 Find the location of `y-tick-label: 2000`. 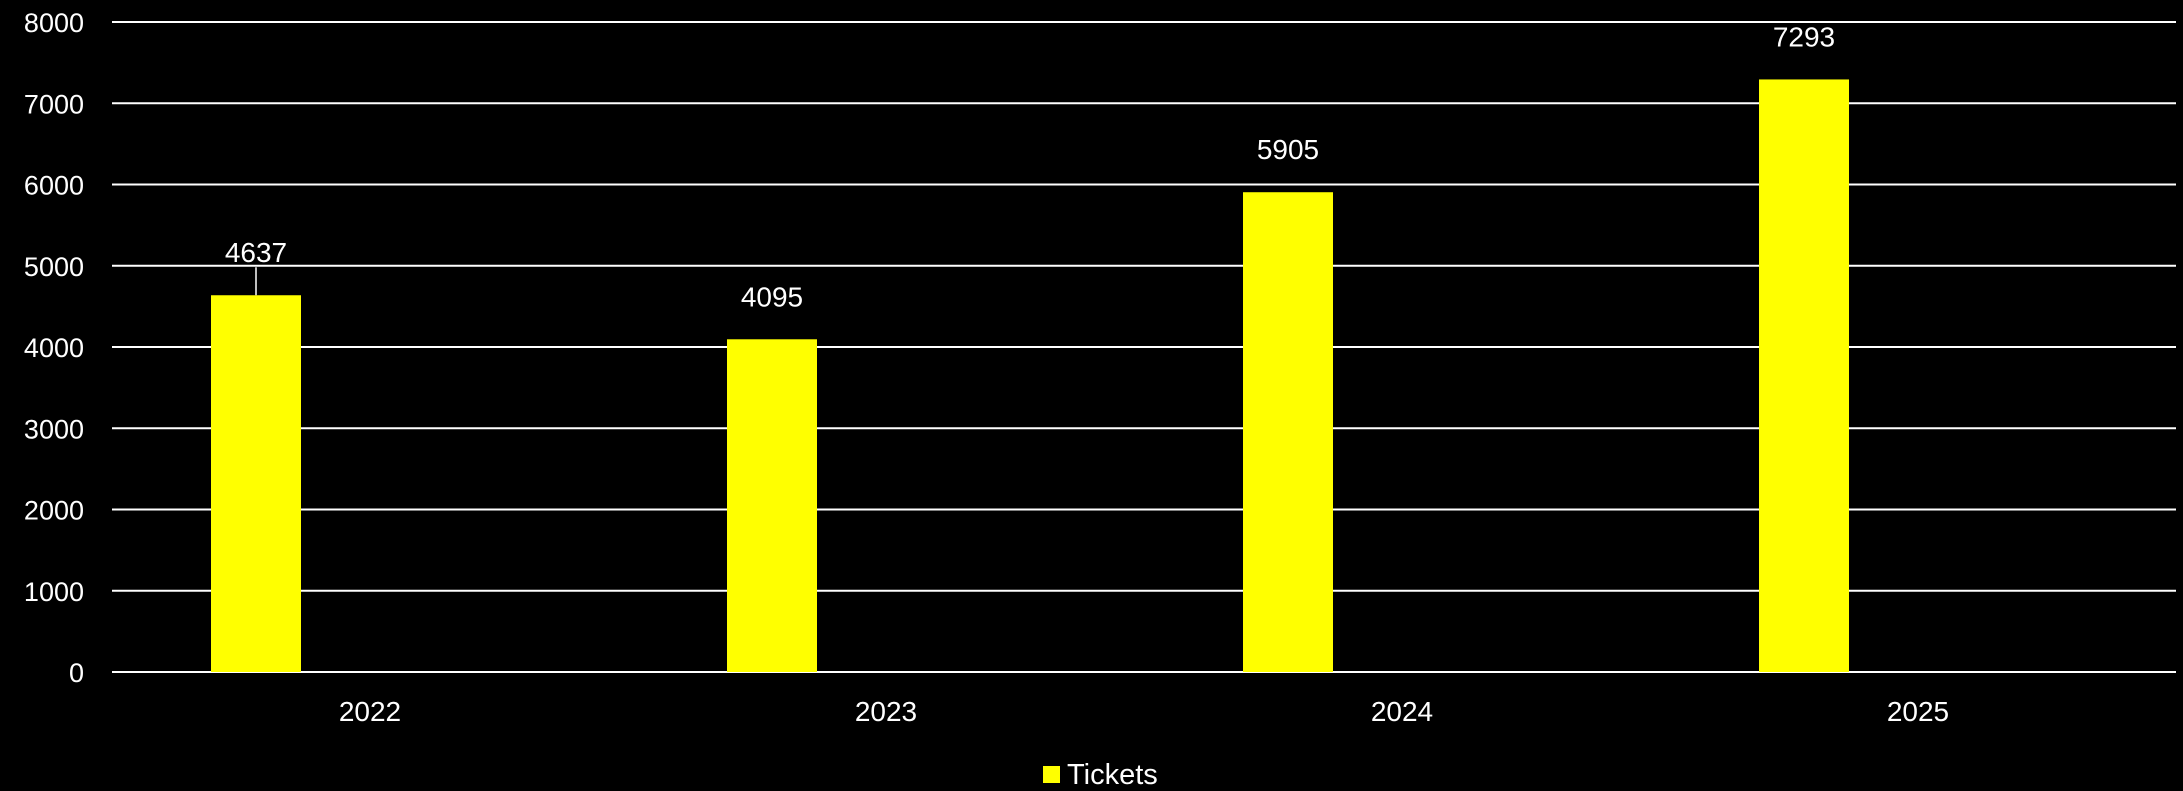

y-tick-label: 2000 is located at coordinates (54, 511).